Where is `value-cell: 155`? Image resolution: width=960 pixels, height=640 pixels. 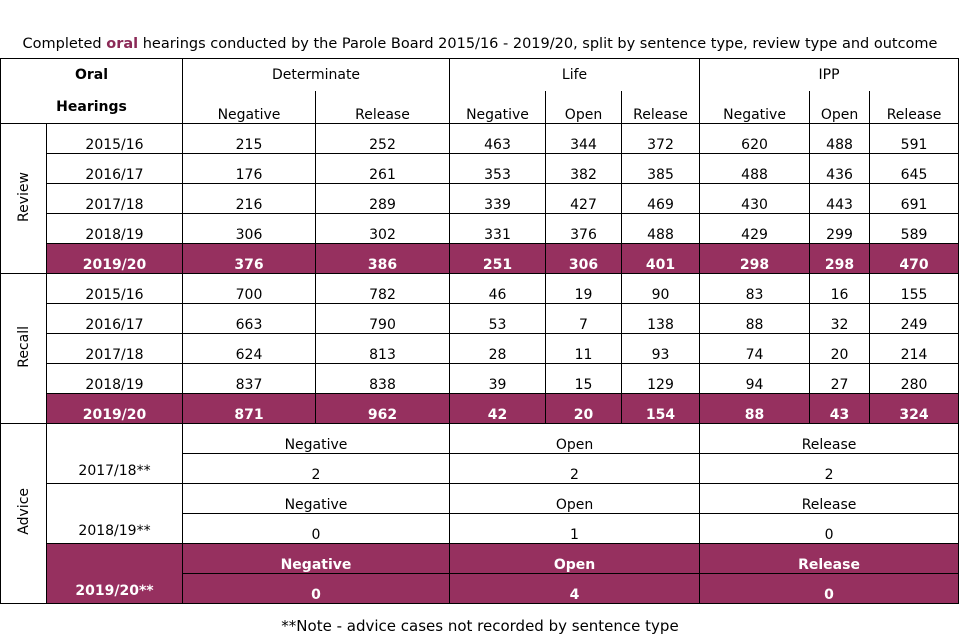
value-cell: 155 is located at coordinates (914, 288).